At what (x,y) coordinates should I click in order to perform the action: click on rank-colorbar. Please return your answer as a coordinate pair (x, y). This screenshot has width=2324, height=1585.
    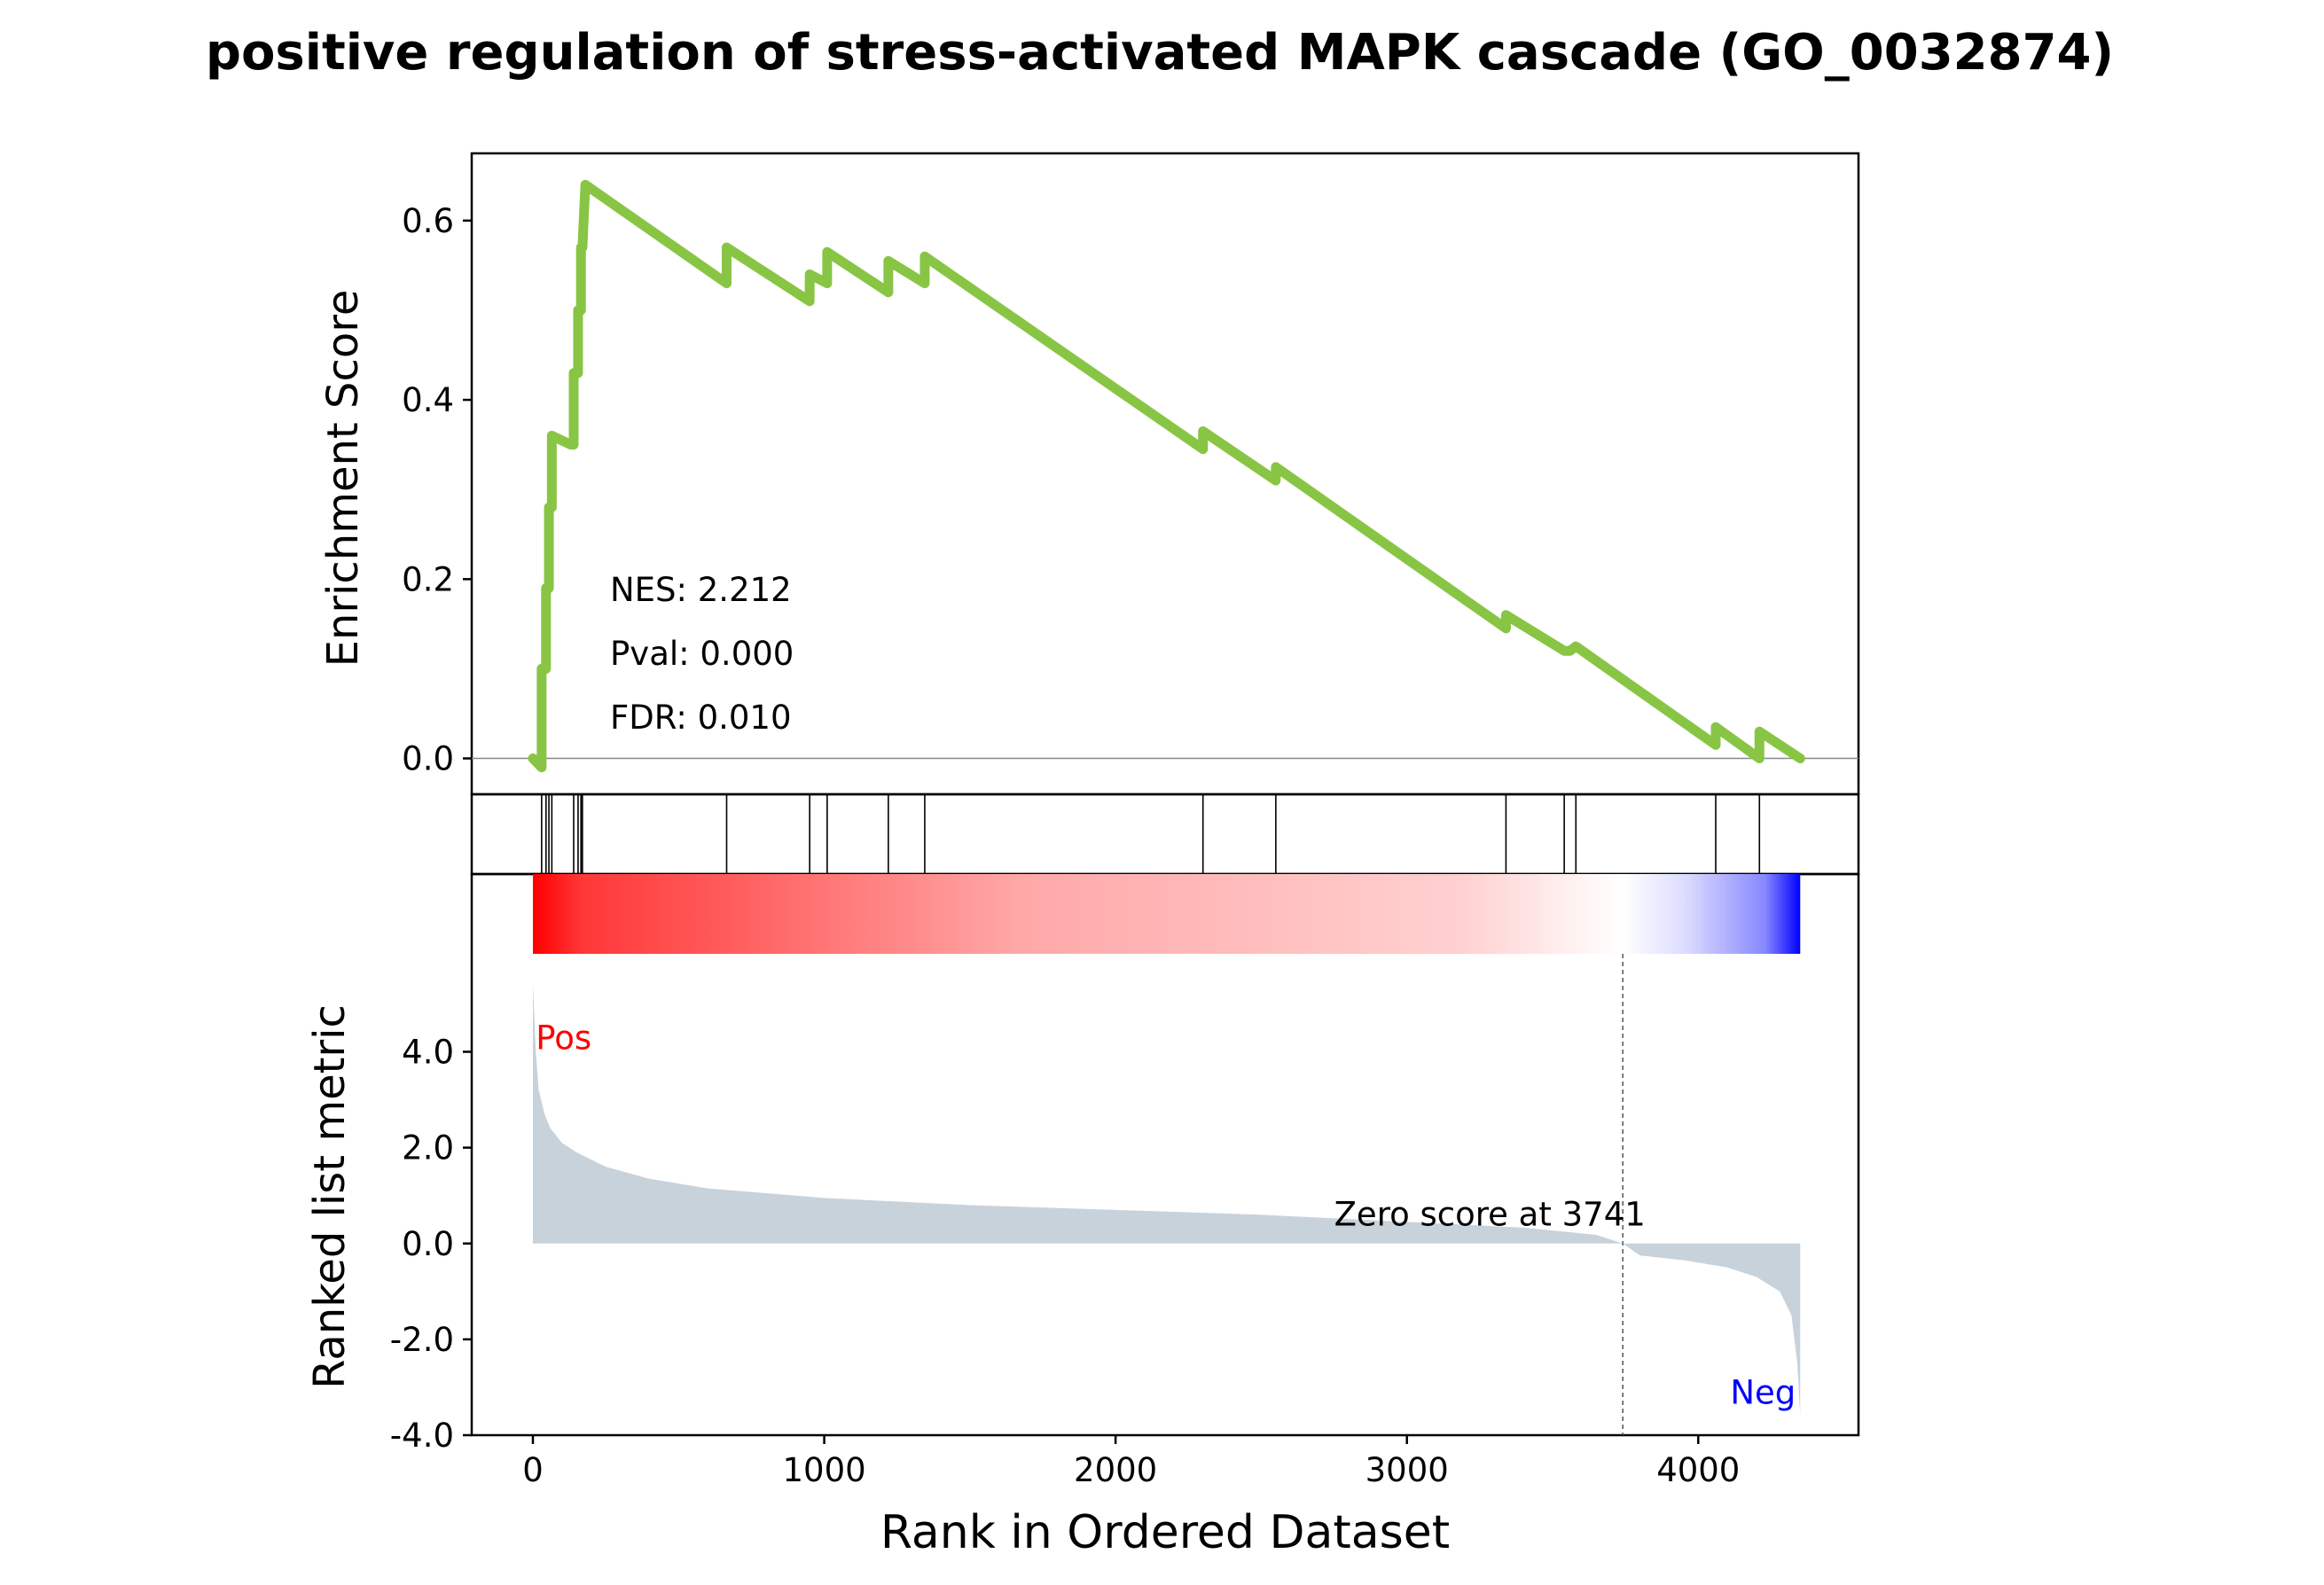
    Looking at the image, I should click on (1167, 914).